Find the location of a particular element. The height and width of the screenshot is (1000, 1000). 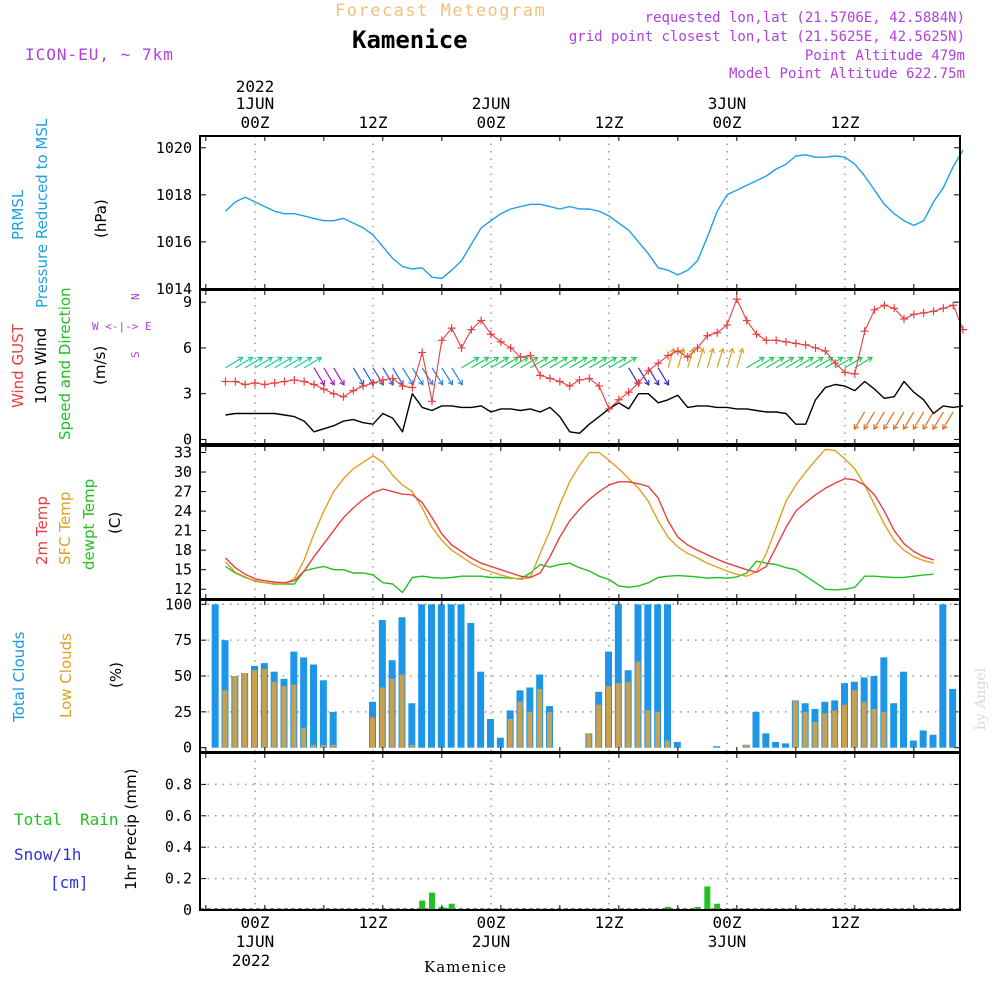

bottom-hour-4: 12Z is located at coordinates (609, 922).